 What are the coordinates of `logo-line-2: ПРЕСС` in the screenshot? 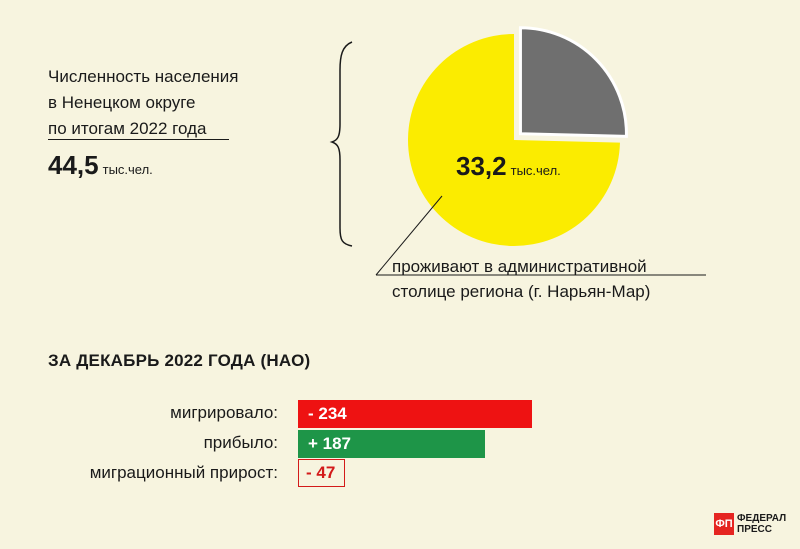 It's located at (754, 529).